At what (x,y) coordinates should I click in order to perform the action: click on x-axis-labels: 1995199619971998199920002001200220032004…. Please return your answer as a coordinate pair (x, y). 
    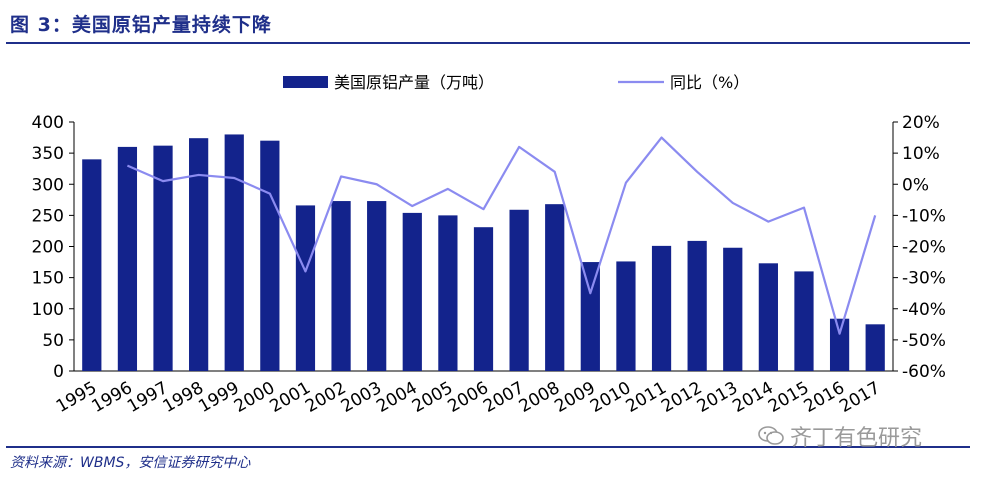
    Looking at the image, I should click on (468, 397).